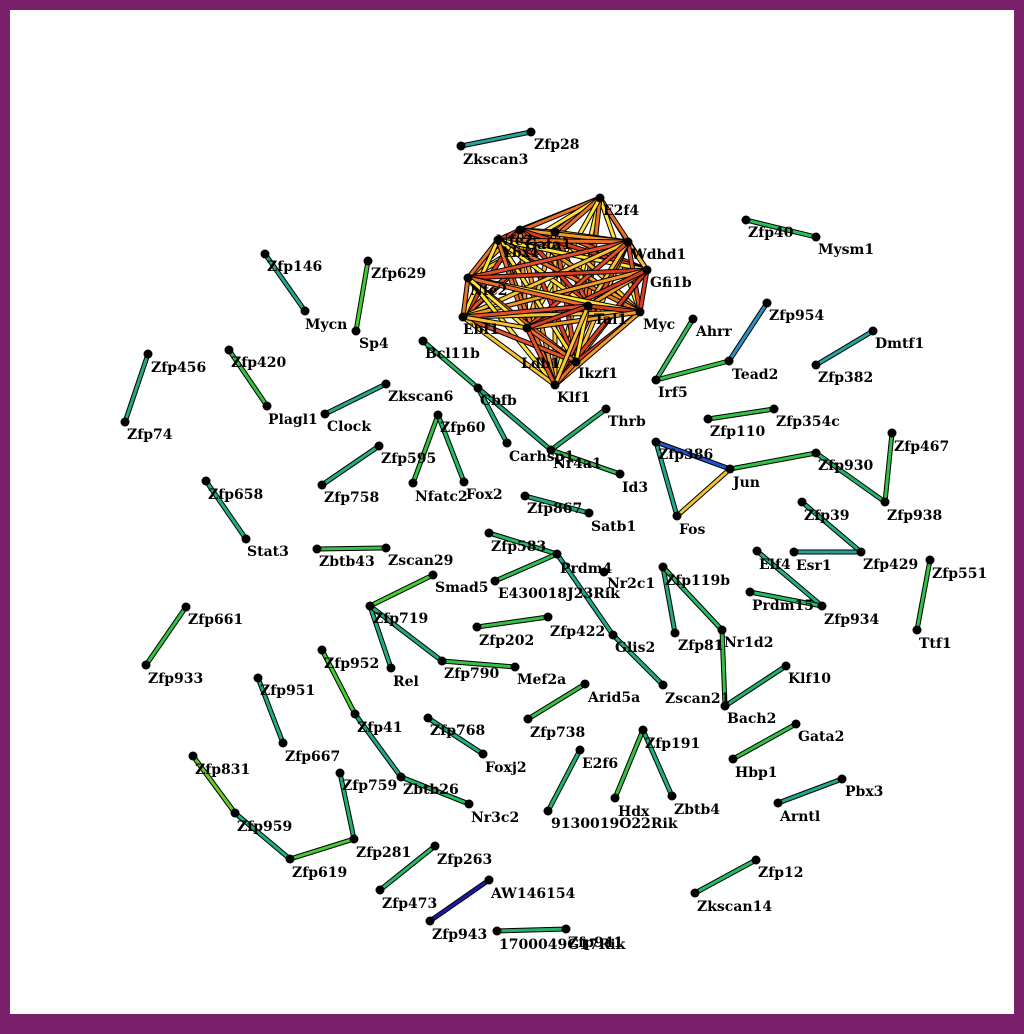  What do you see at coordinates (362, 296) in the screenshot?
I see `edge-Zfp629-Sp4` at bounding box center [362, 296].